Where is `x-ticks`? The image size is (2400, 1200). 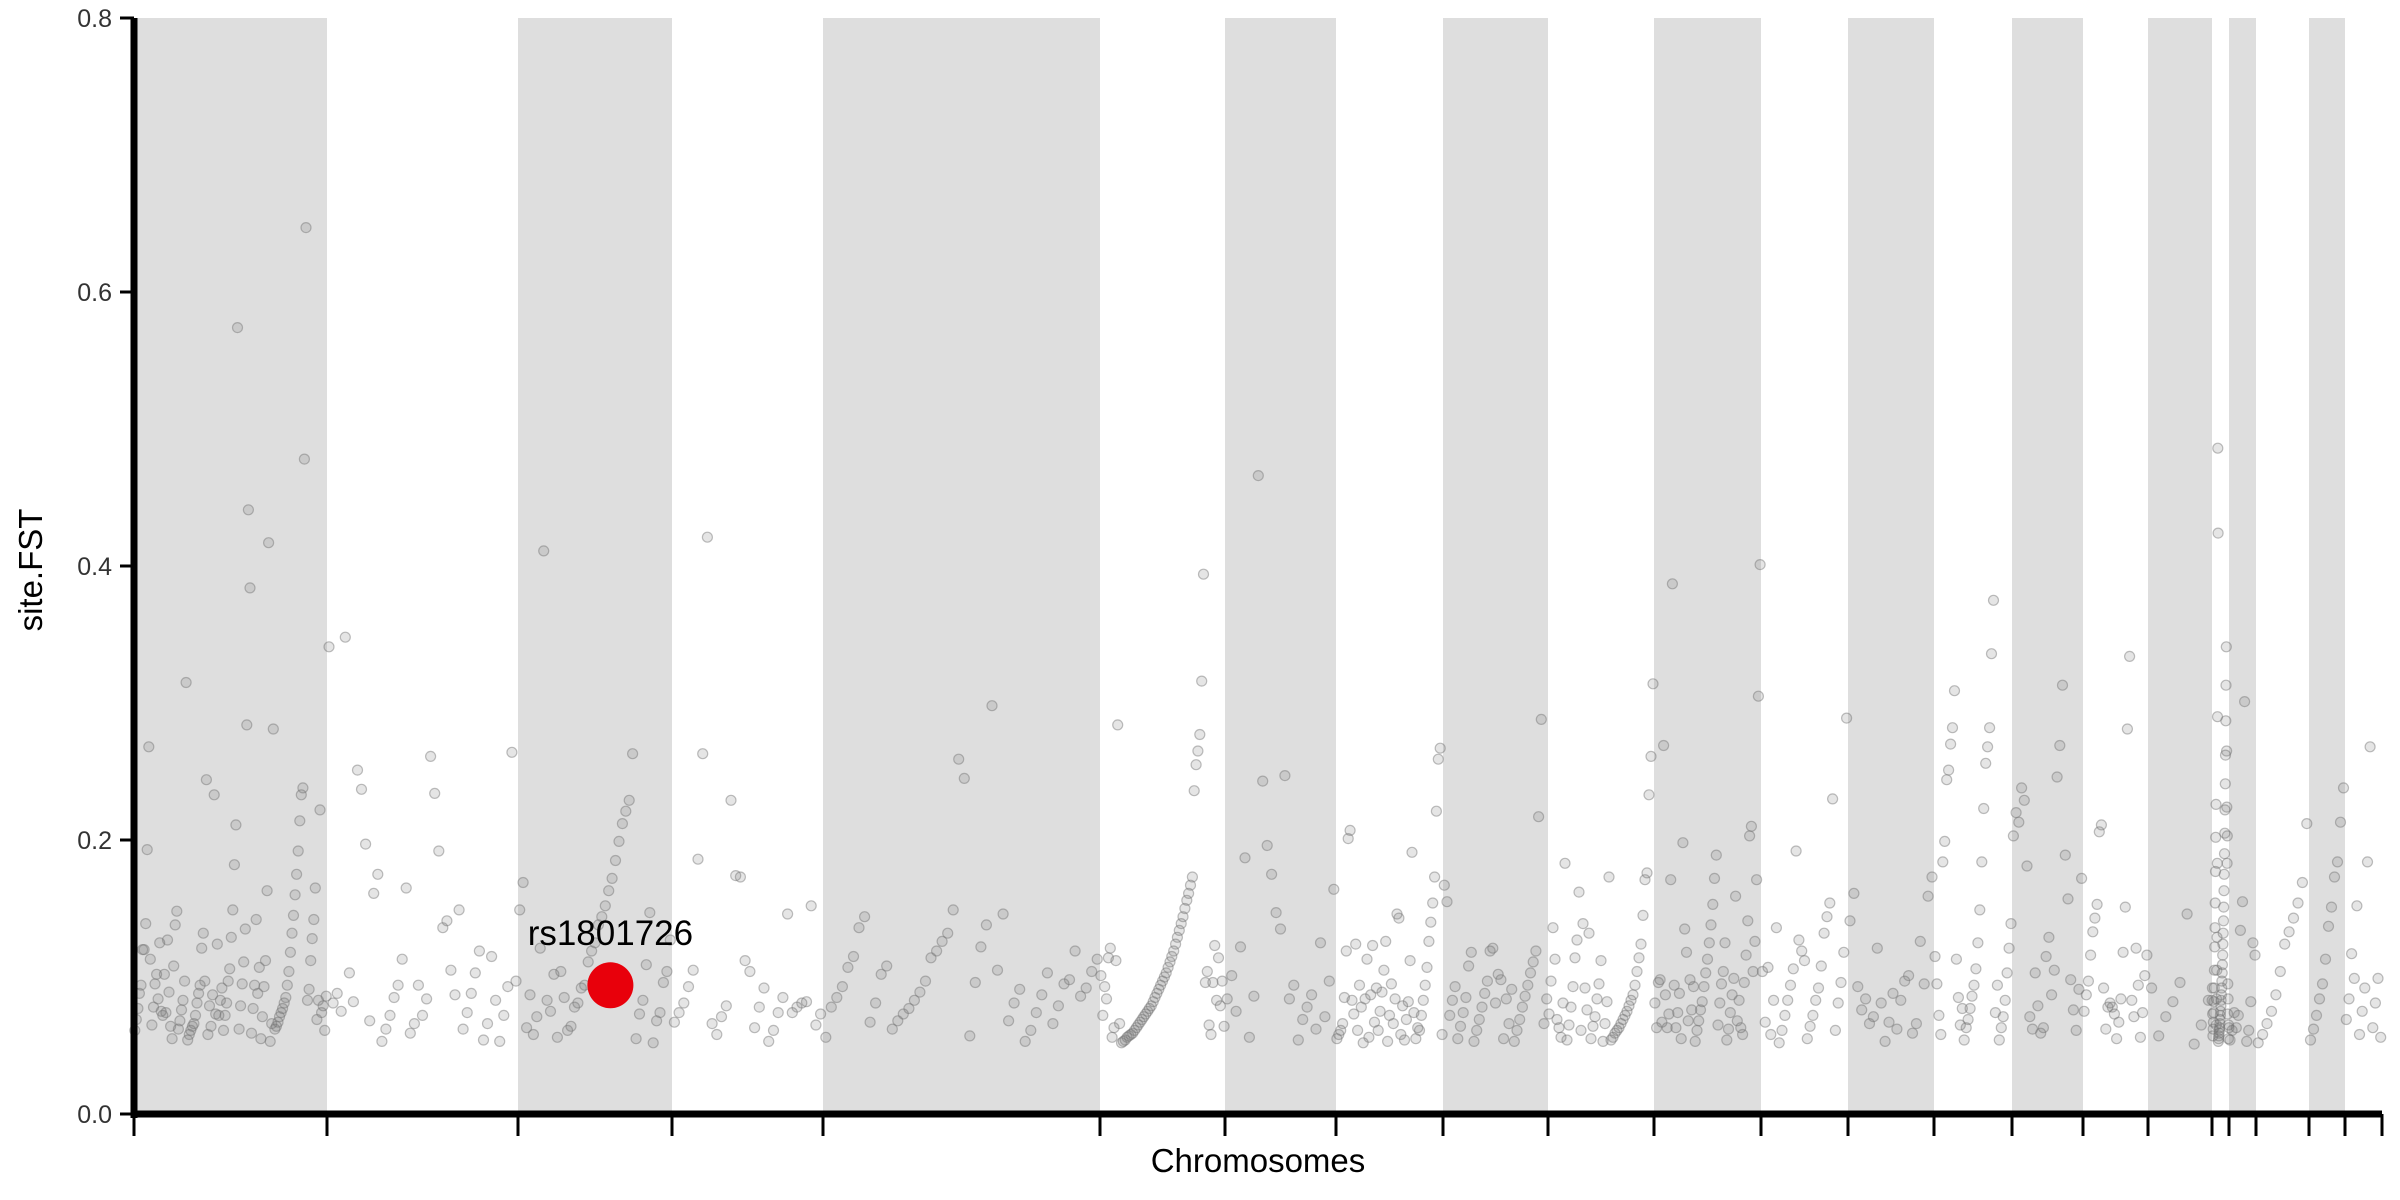 x-ticks is located at coordinates (1258, 1125).